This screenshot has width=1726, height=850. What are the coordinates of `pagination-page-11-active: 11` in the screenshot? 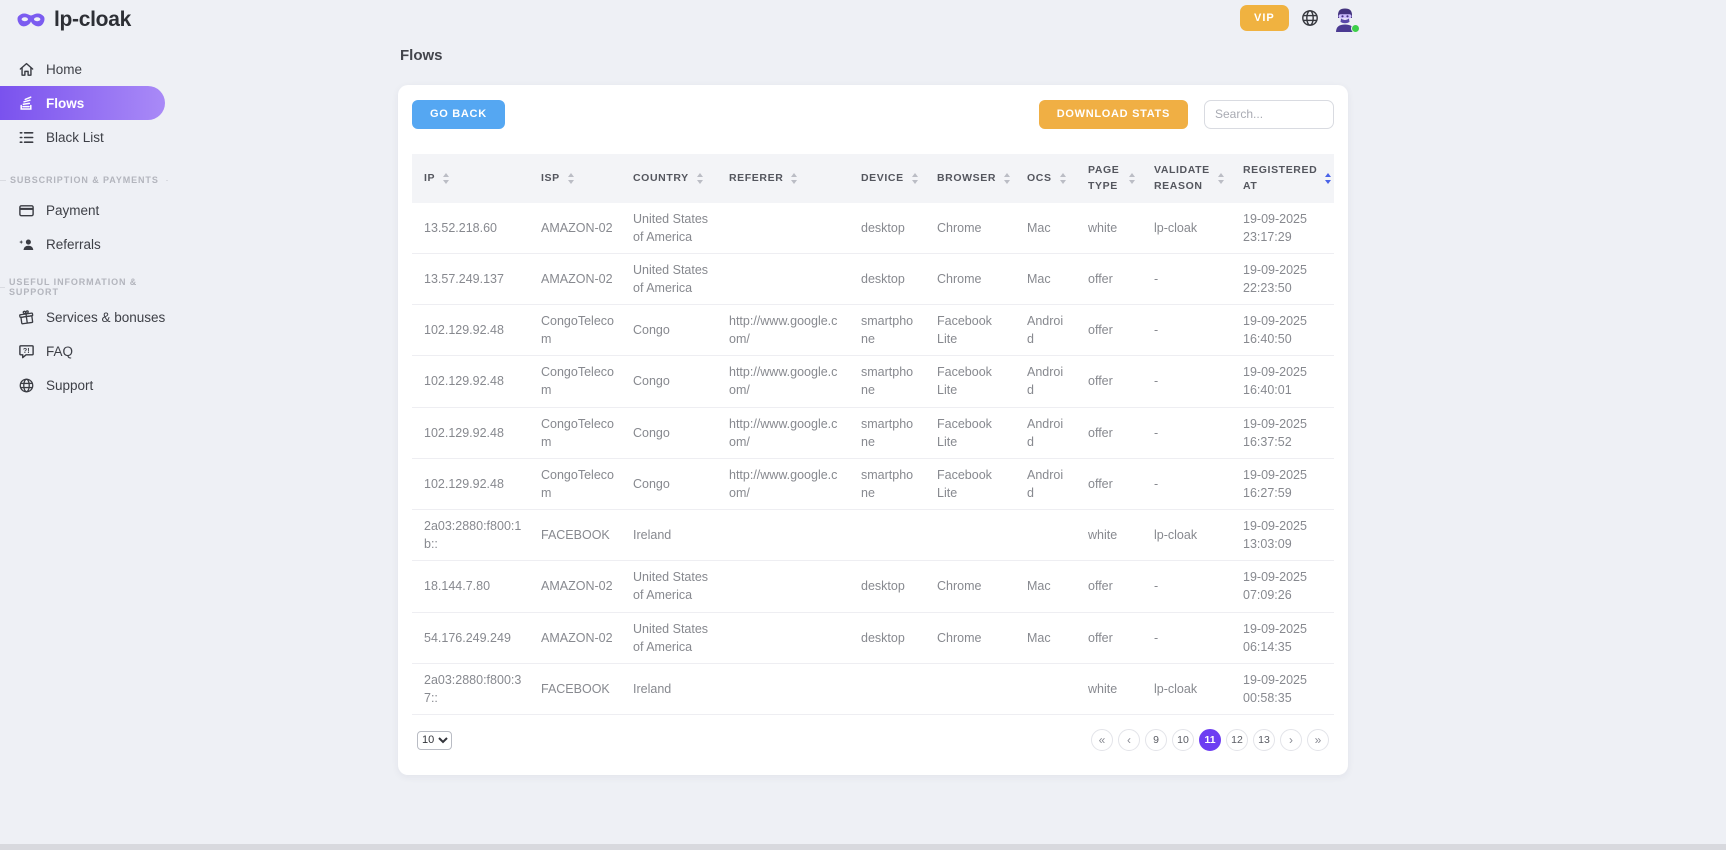 It's located at (1210, 740).